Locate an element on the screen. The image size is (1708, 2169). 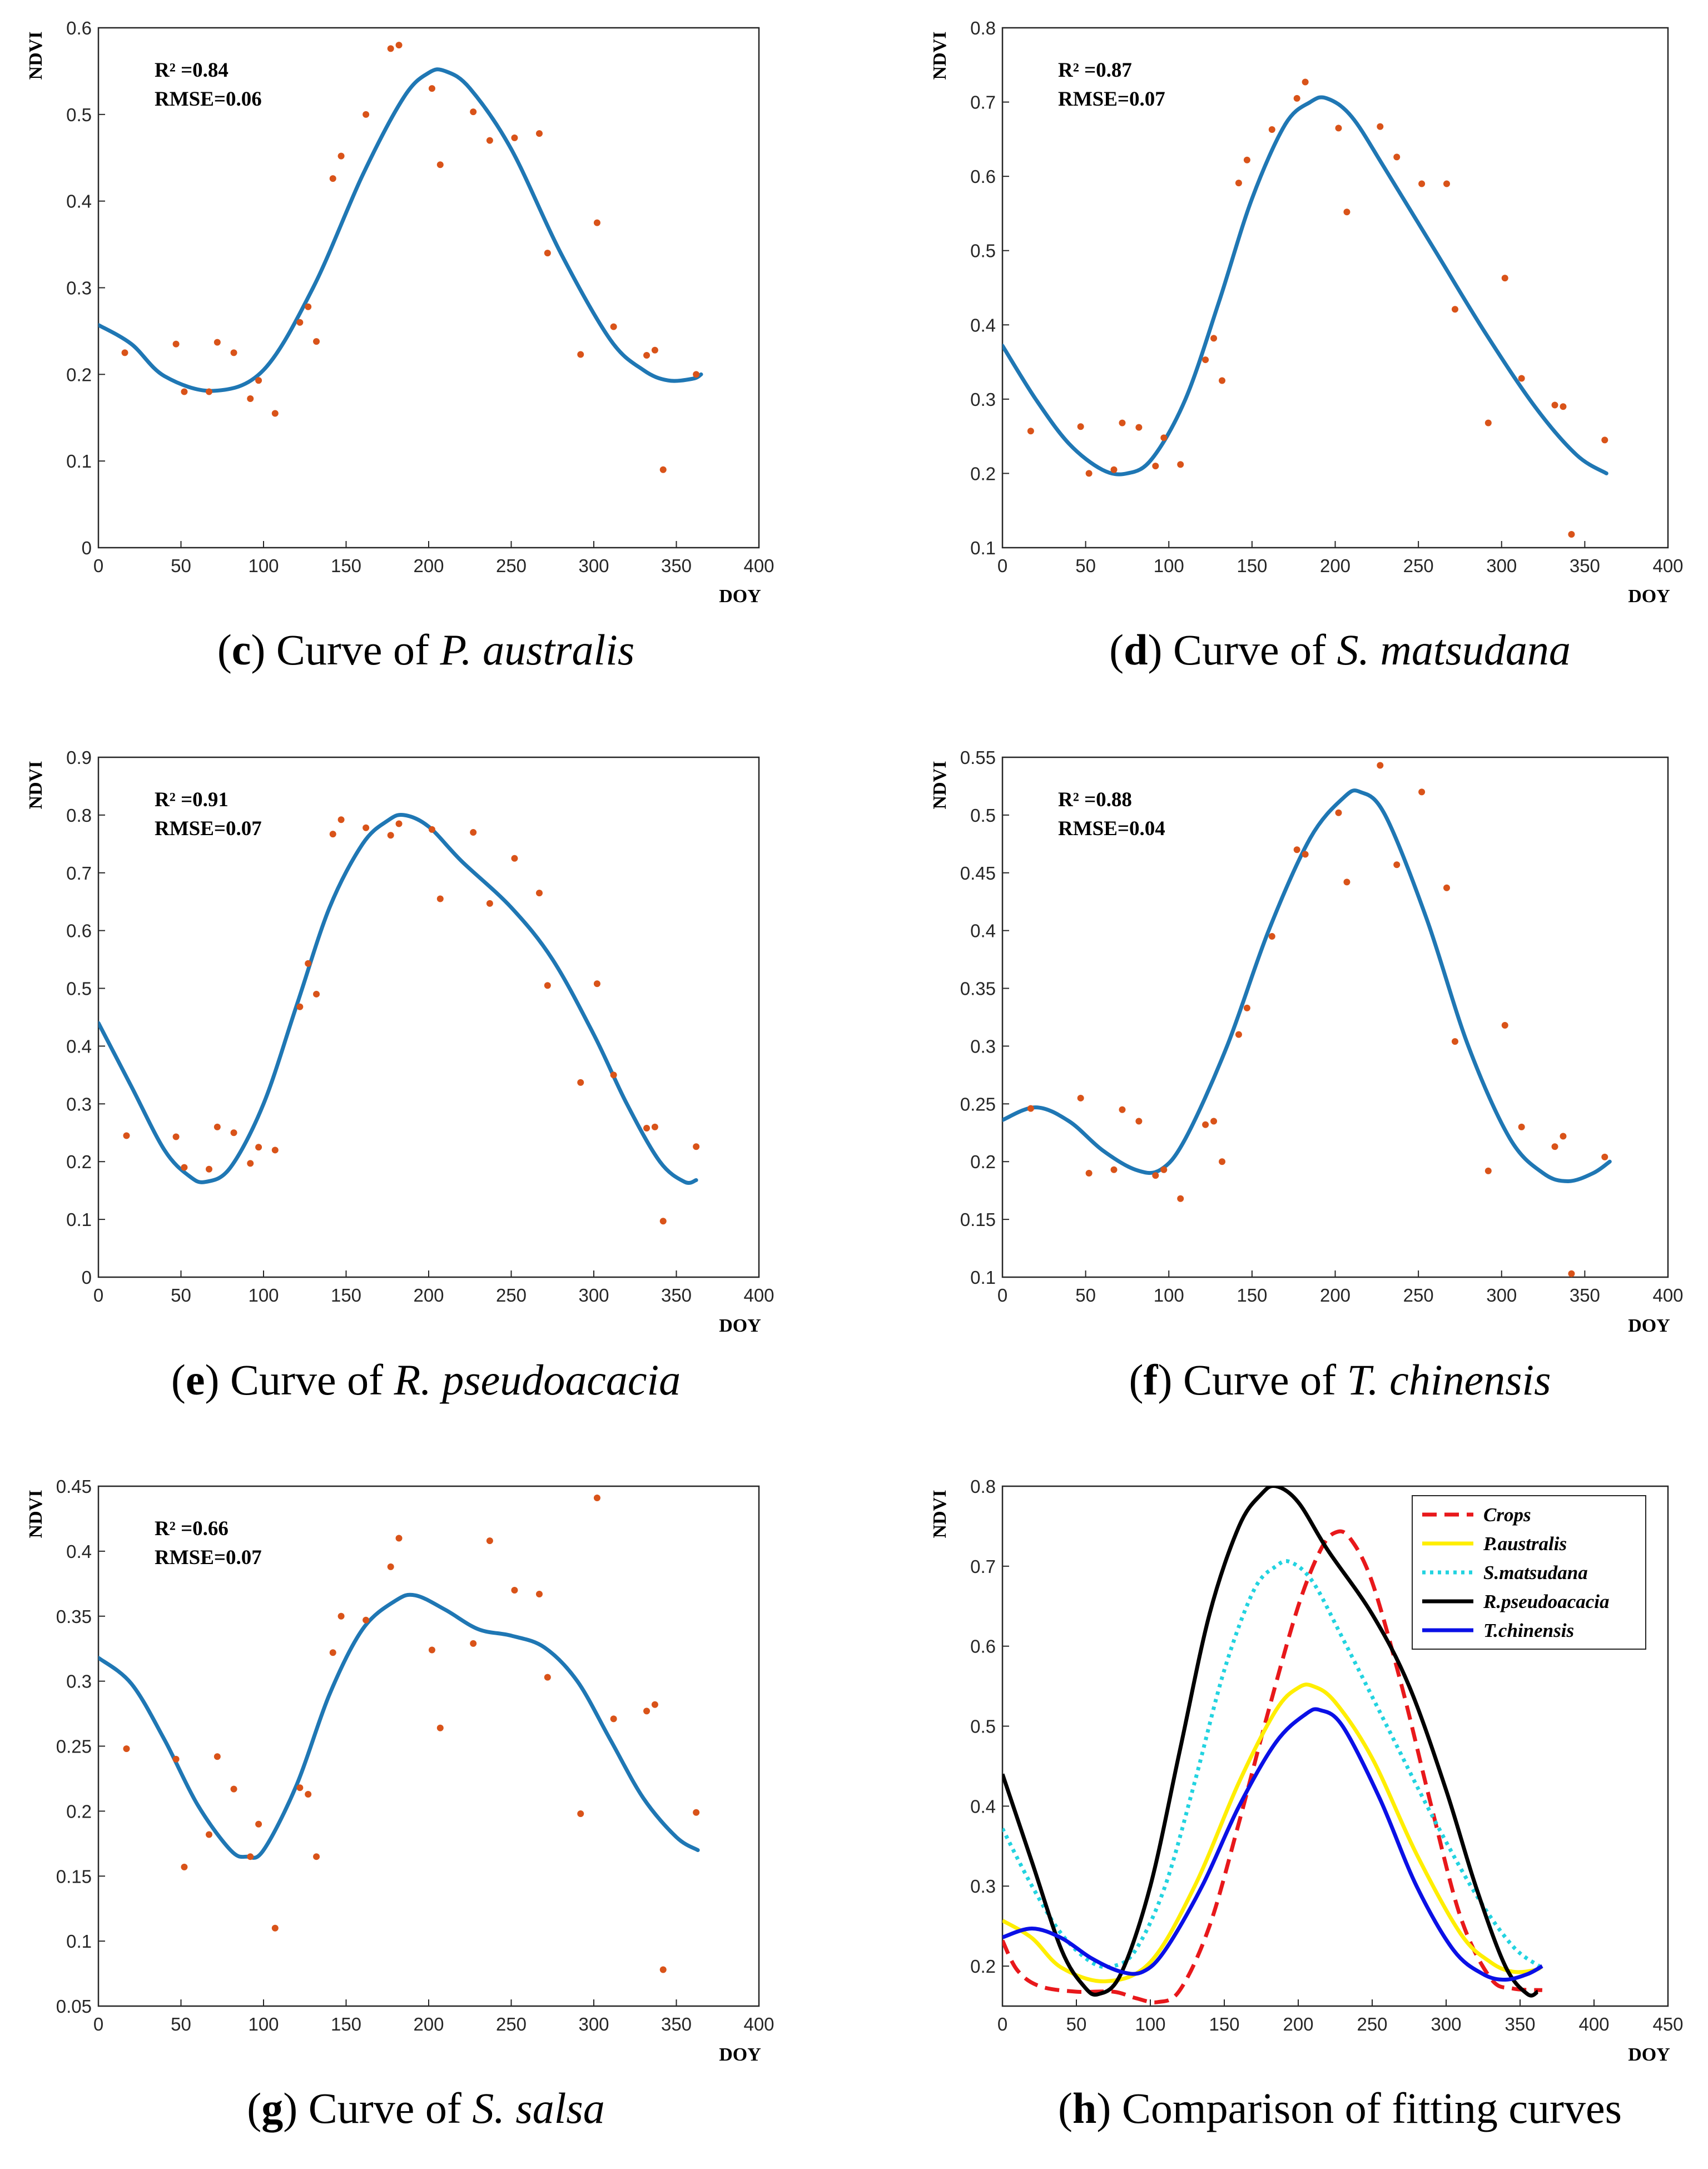
caption-letter: c is located at coordinates (242, 650).